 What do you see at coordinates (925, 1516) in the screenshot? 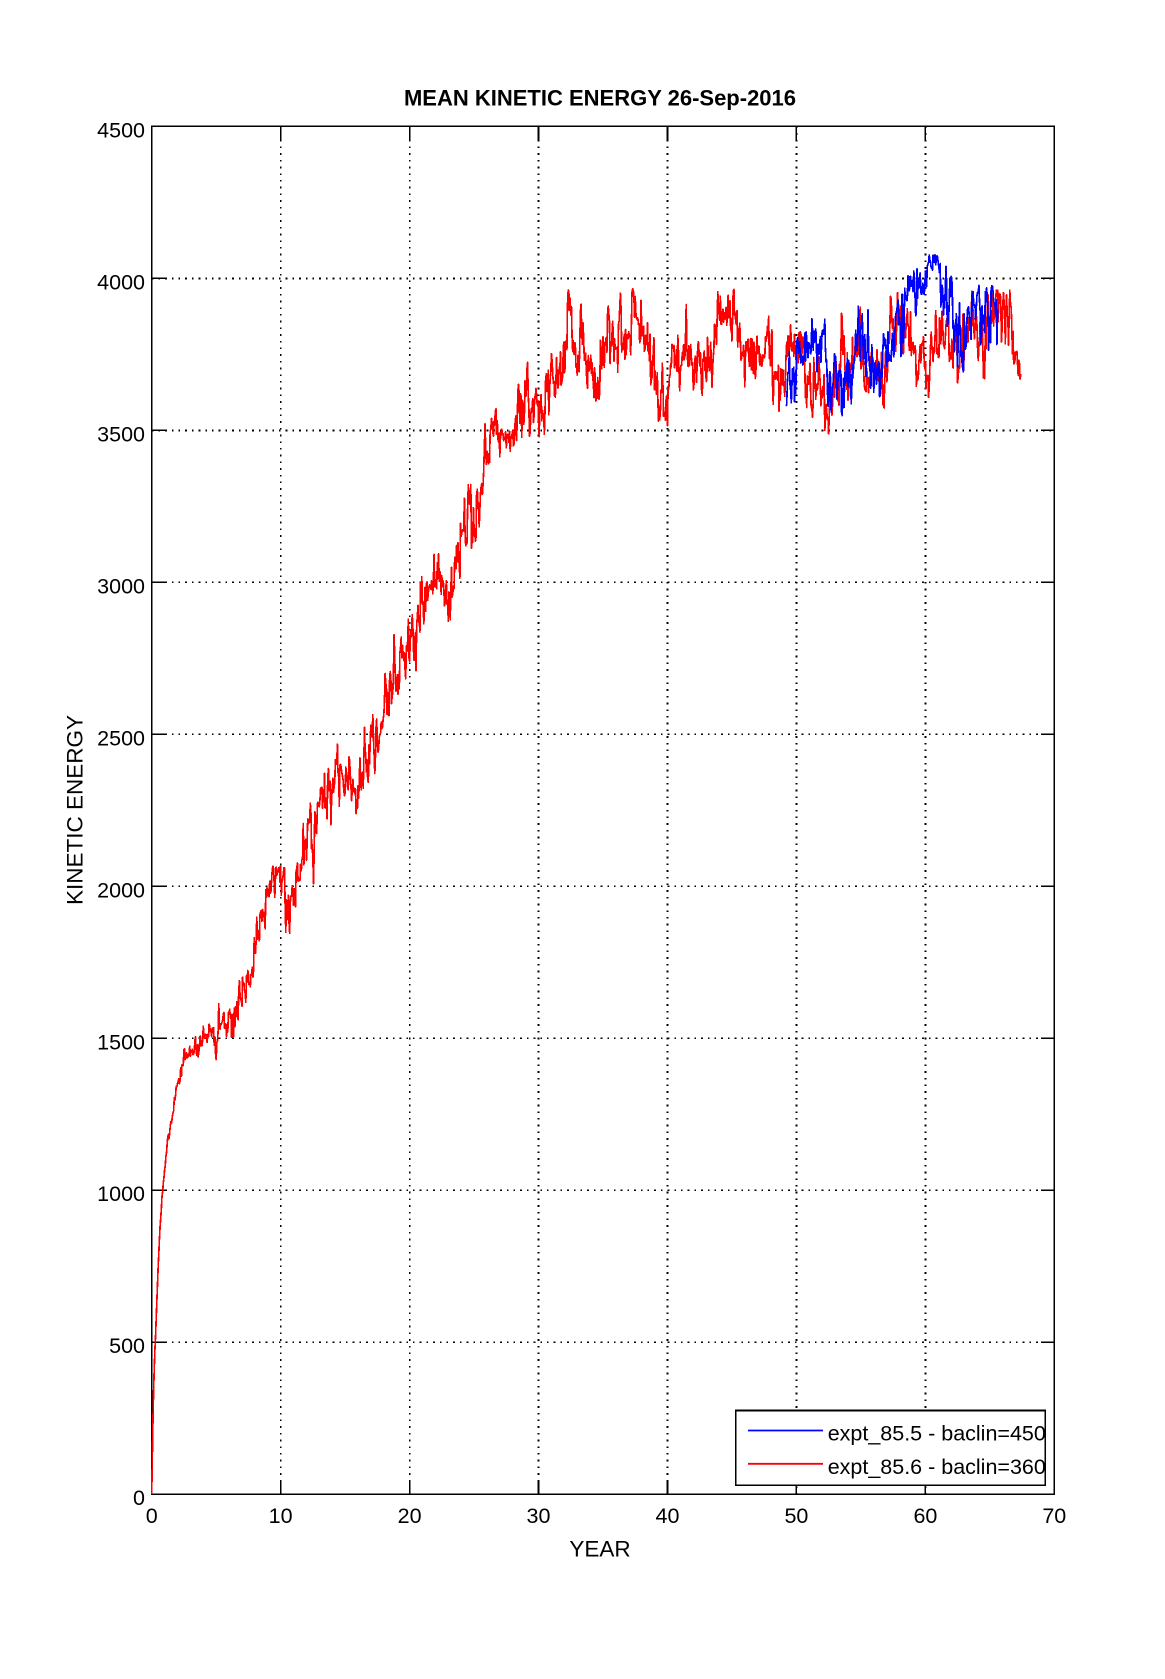
I see `svg-text: 60` at bounding box center [925, 1516].